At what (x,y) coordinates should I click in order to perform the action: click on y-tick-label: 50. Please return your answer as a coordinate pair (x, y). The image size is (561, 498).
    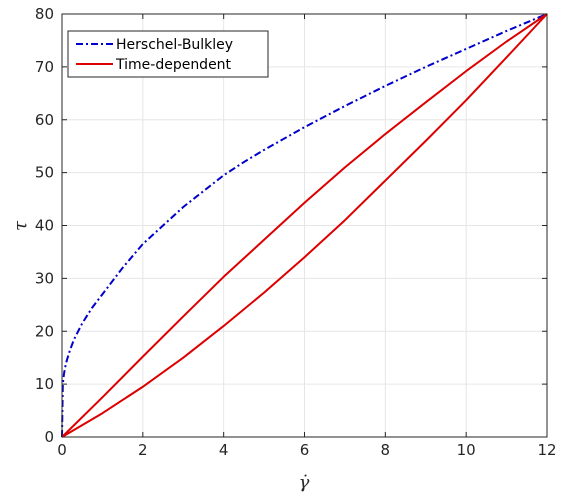
    Looking at the image, I should click on (44, 173).